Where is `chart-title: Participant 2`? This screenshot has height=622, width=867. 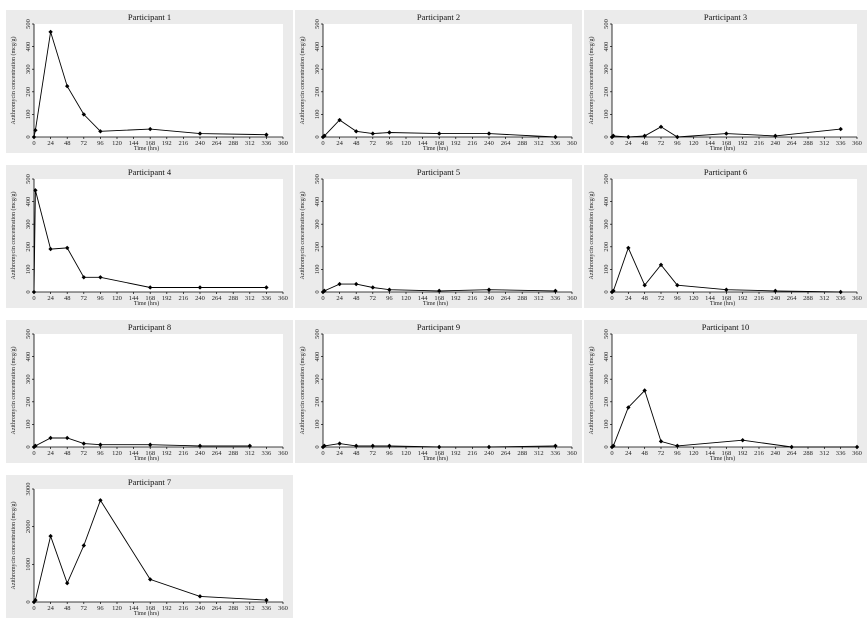 chart-title: Participant 2 is located at coordinates (438, 17).